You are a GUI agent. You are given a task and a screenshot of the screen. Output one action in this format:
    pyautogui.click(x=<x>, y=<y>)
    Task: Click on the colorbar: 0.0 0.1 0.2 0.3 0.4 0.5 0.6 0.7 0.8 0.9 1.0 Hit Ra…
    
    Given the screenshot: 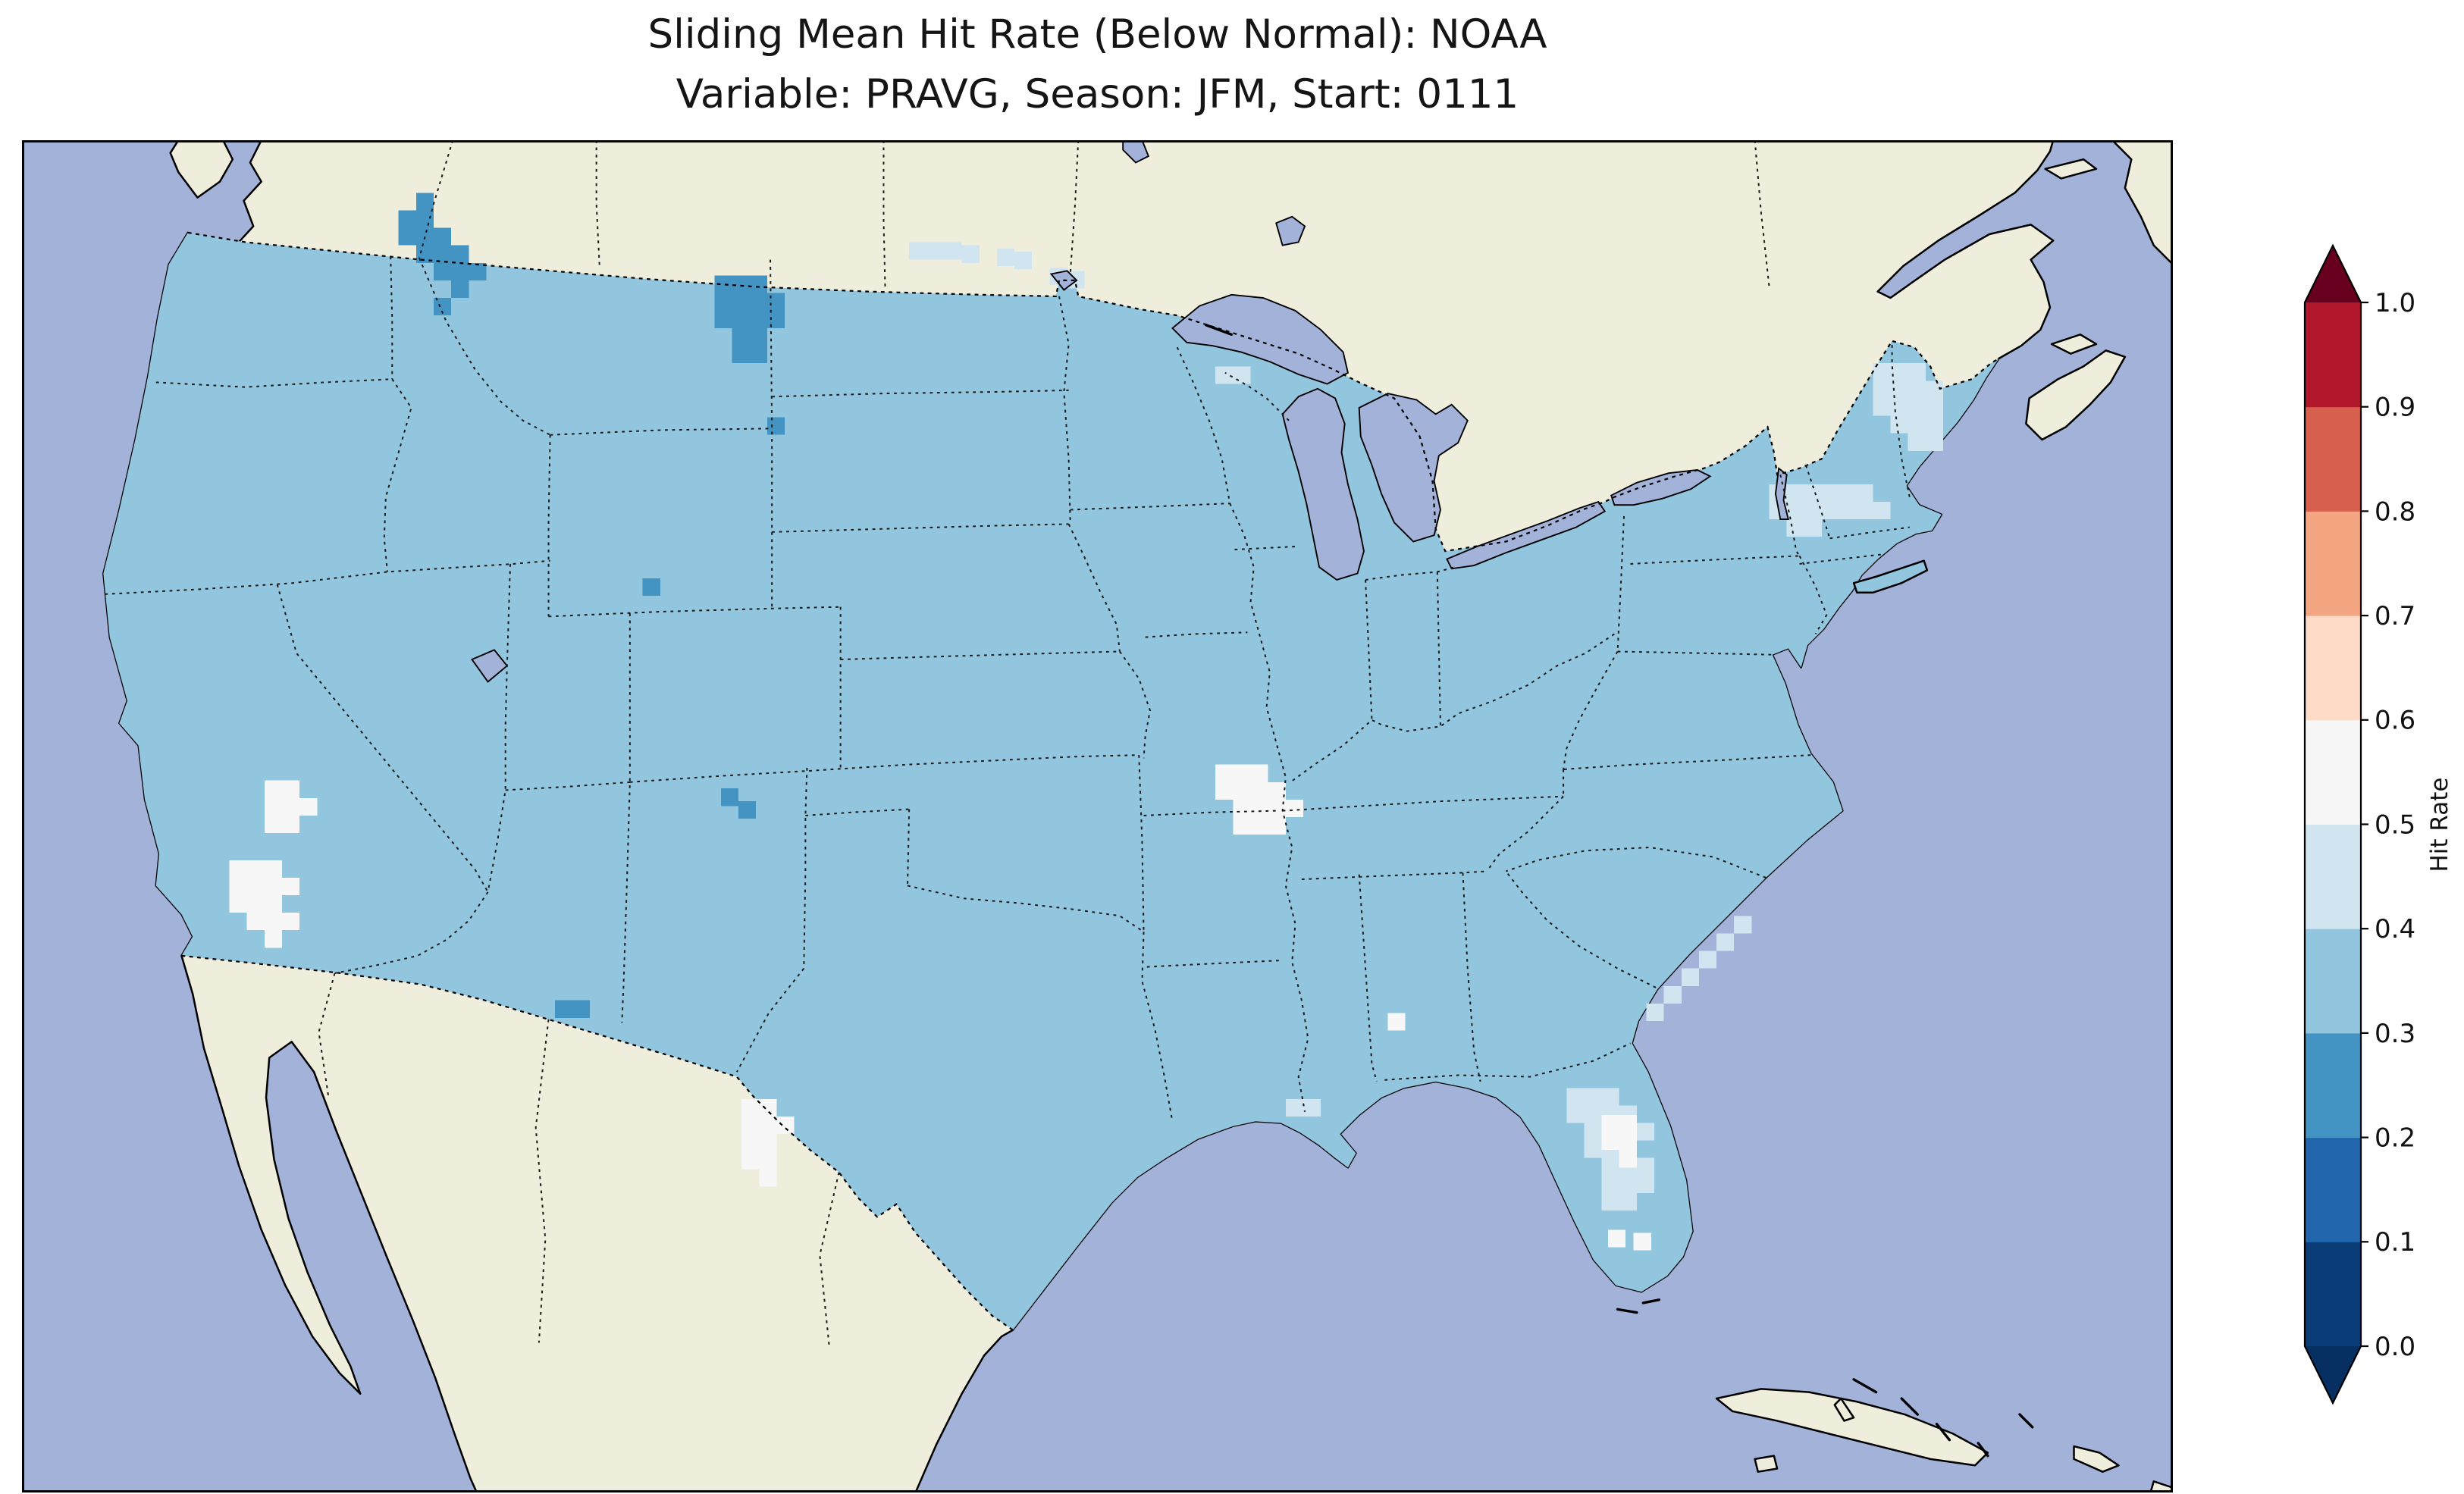 What is the action you would take?
    pyautogui.click(x=2369, y=830)
    